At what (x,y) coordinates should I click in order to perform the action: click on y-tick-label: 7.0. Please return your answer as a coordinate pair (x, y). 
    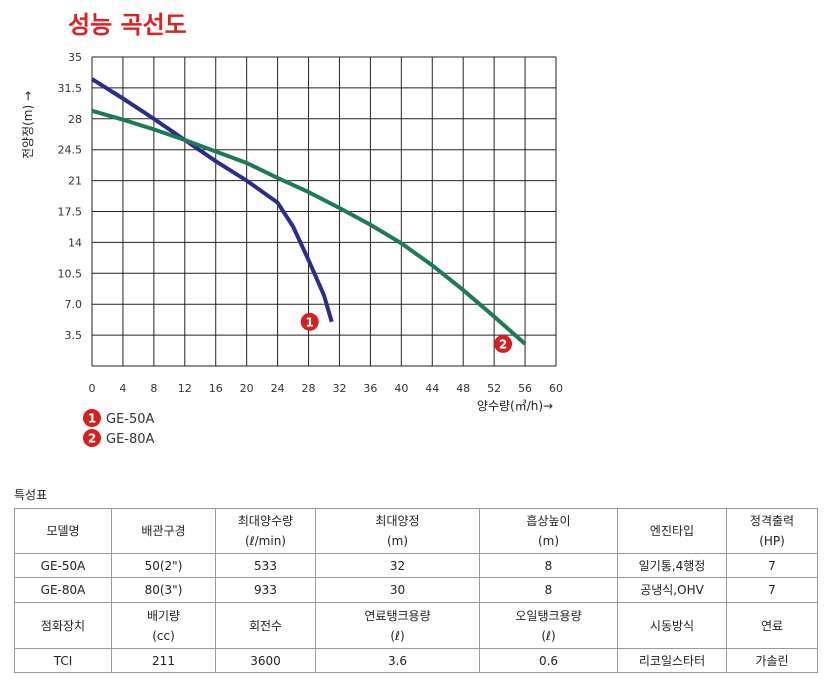
    Looking at the image, I should click on (74, 304).